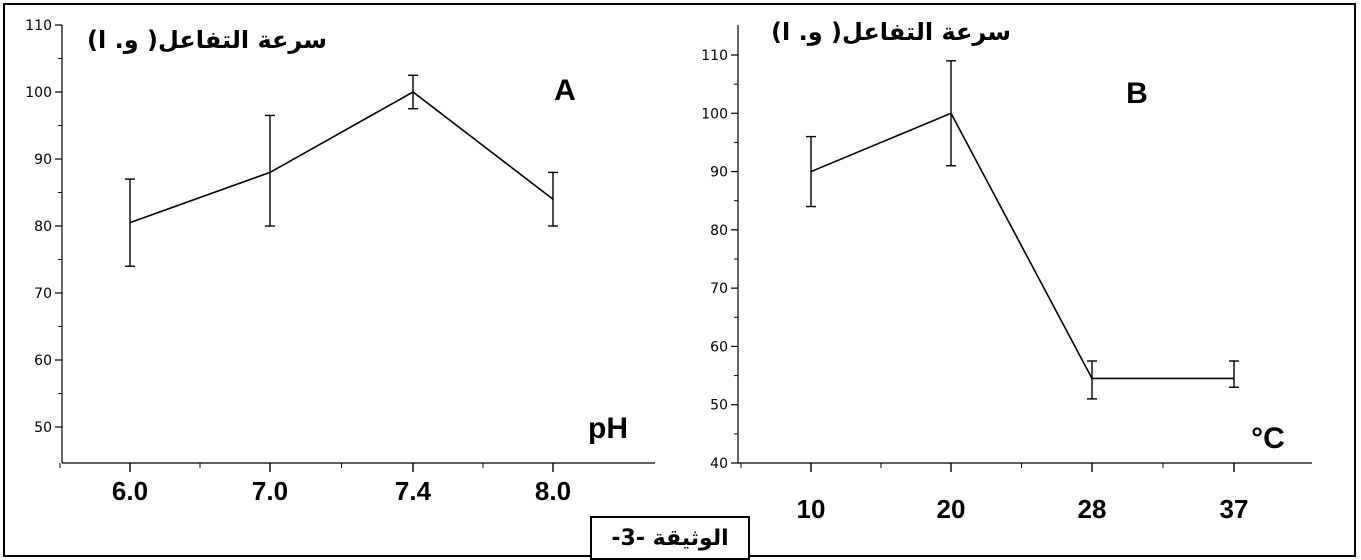  Describe the element at coordinates (130, 491) in the screenshot. I see `x-tick-label: 6.0` at that location.